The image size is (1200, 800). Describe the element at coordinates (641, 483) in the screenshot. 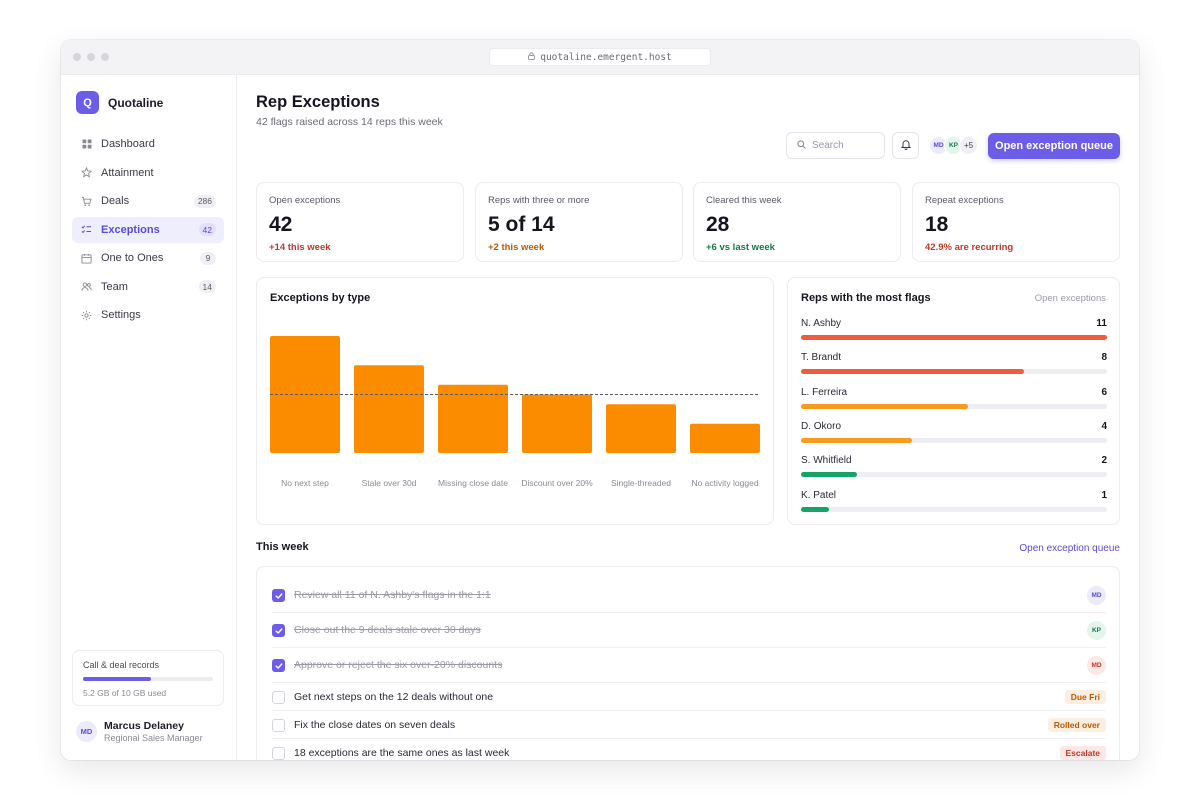

I see `x-tick-label: Single-threaded` at that location.